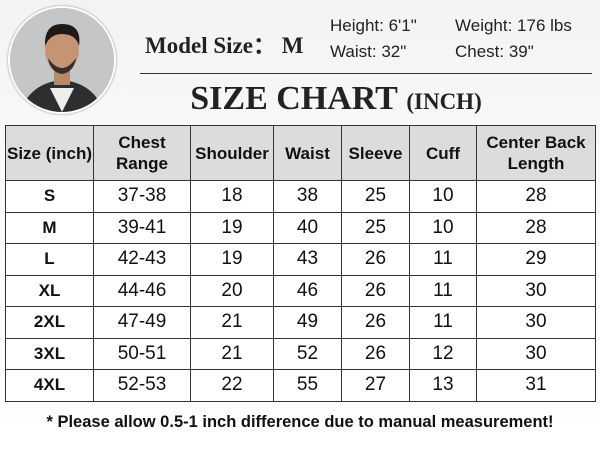  I want to click on size-cell: 2XL, so click(49, 322).